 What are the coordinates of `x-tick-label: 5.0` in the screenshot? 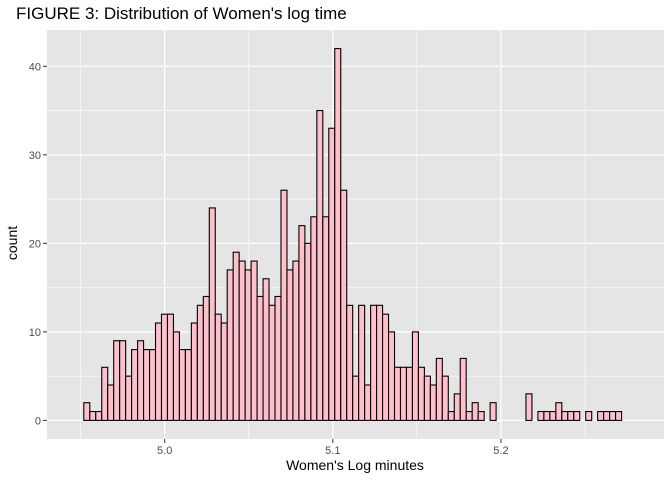 It's located at (164, 451).